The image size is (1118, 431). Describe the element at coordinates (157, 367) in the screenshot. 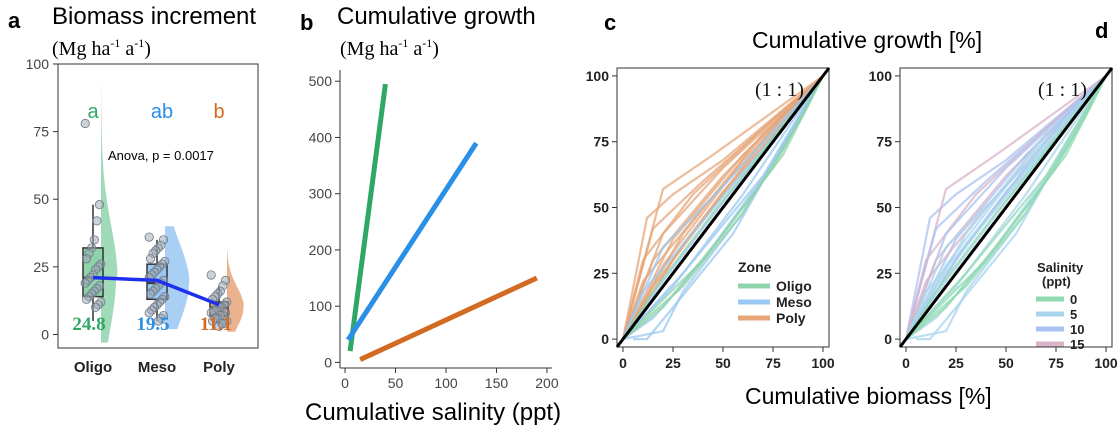

I see `x-category-meso: Meso` at that location.